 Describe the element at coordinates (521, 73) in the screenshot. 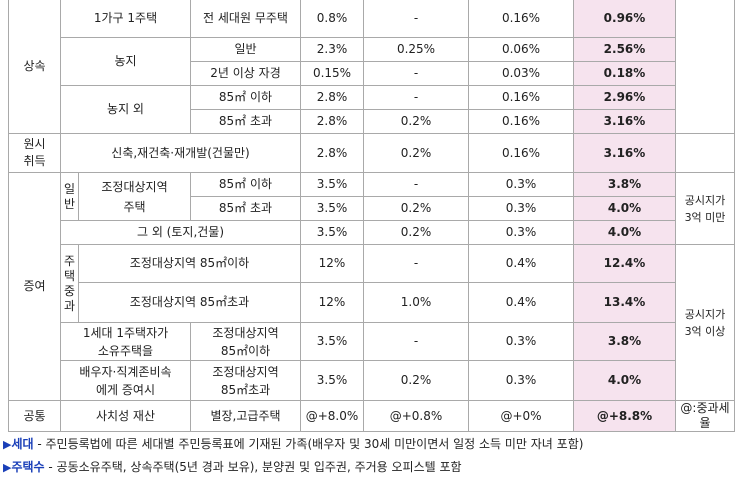

I see `education-tax-rate: 0.03%` at that location.